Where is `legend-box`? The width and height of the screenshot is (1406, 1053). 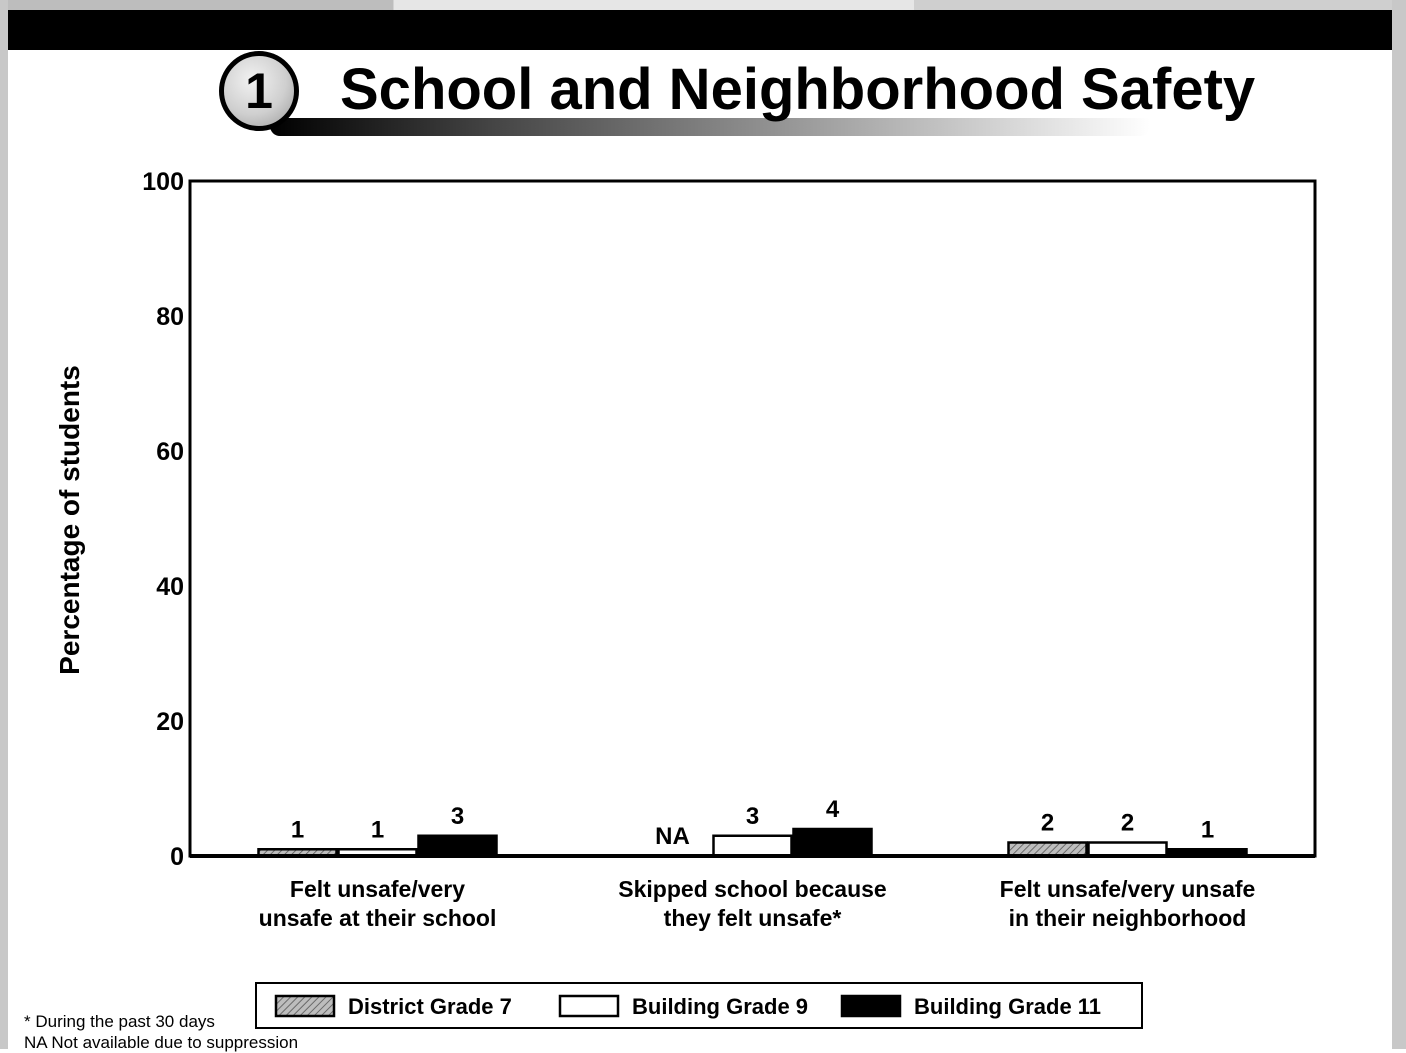 legend-box is located at coordinates (699, 1005).